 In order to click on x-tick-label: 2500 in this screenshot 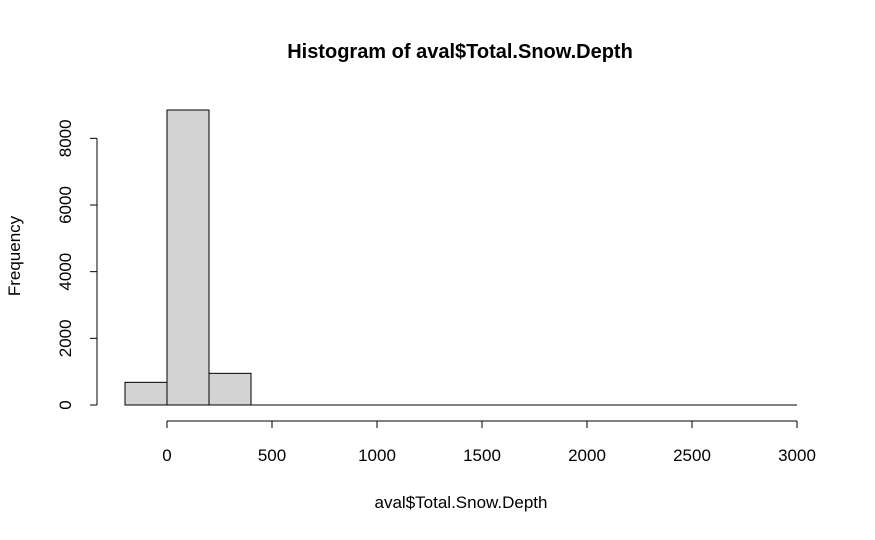, I will do `click(692, 455)`.